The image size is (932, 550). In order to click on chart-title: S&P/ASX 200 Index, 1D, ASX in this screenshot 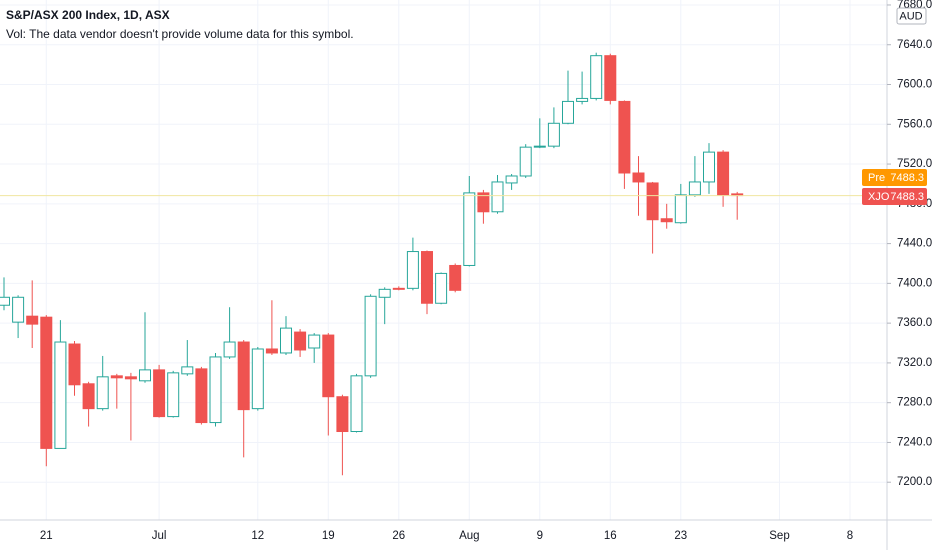, I will do `click(88, 15)`.